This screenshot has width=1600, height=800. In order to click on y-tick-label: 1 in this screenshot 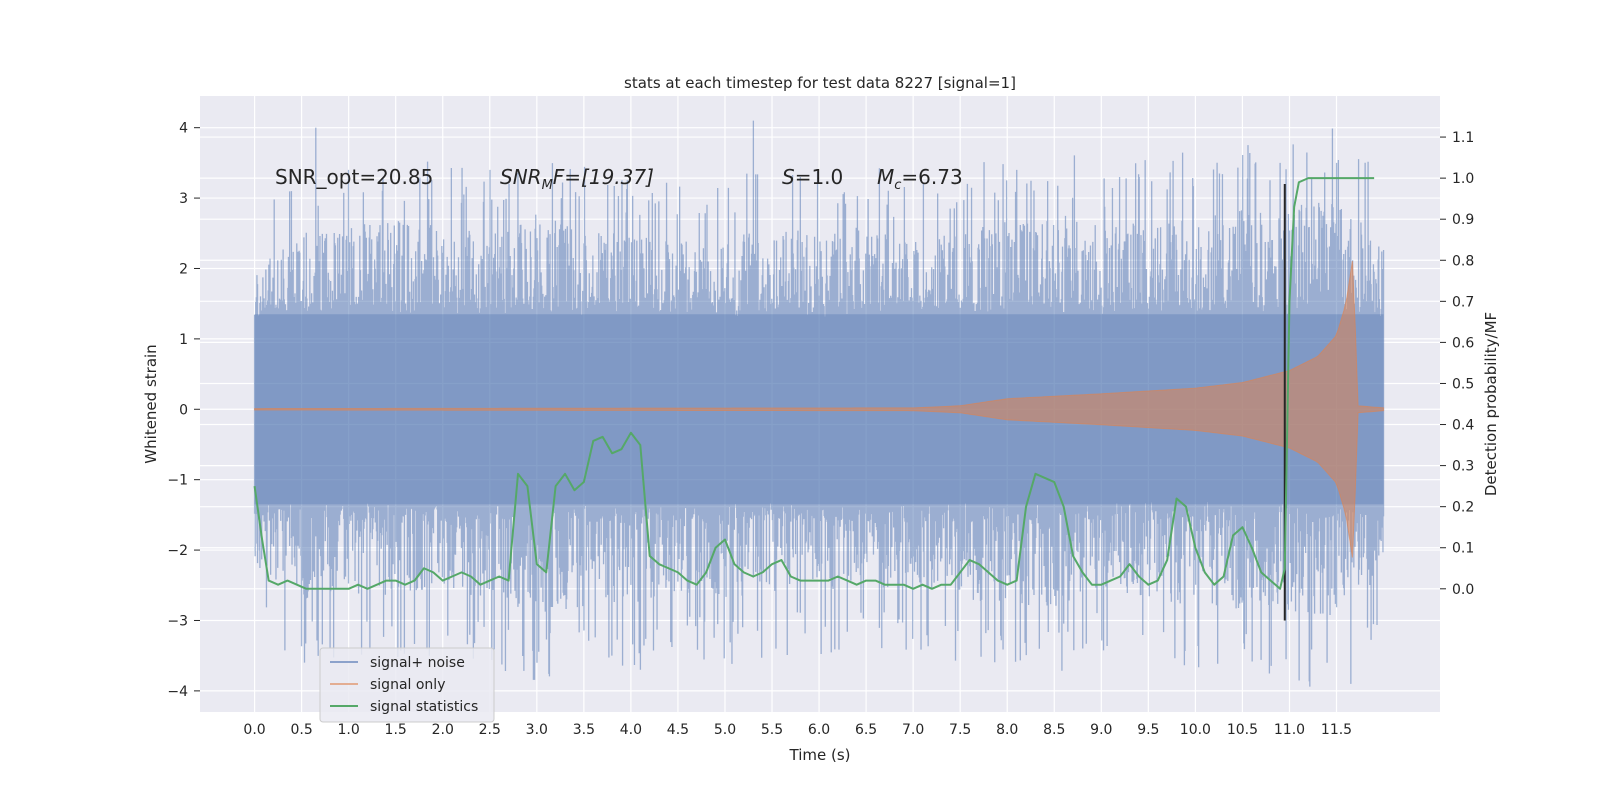, I will do `click(183, 340)`.